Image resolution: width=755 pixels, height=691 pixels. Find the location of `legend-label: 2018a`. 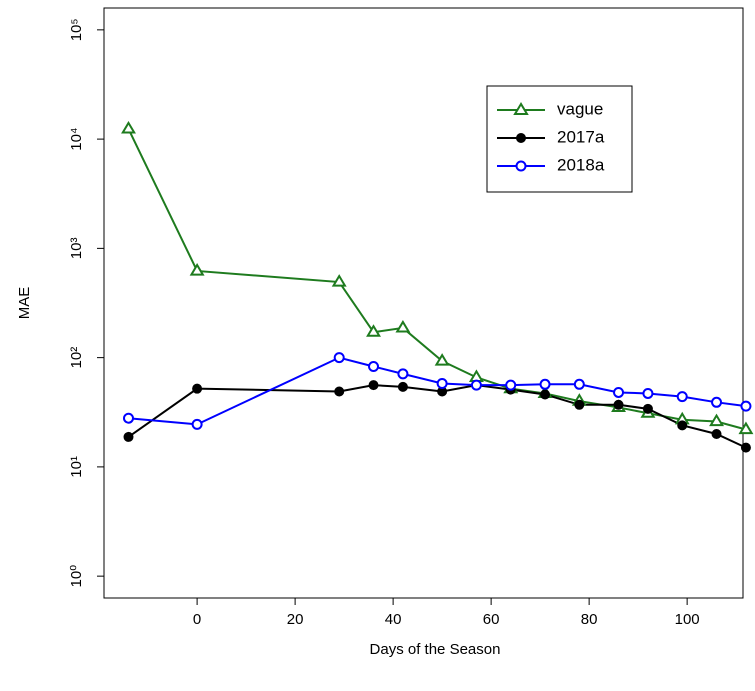

legend-label: 2018a is located at coordinates (581, 164).